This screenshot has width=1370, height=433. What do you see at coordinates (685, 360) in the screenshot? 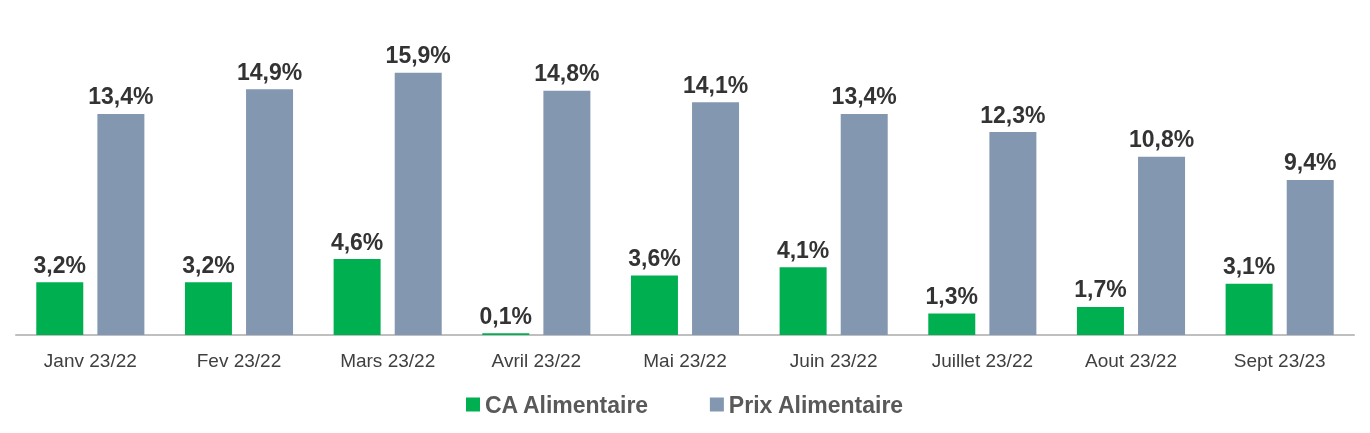
I see `x-tick-label: Mai 23/22` at bounding box center [685, 360].